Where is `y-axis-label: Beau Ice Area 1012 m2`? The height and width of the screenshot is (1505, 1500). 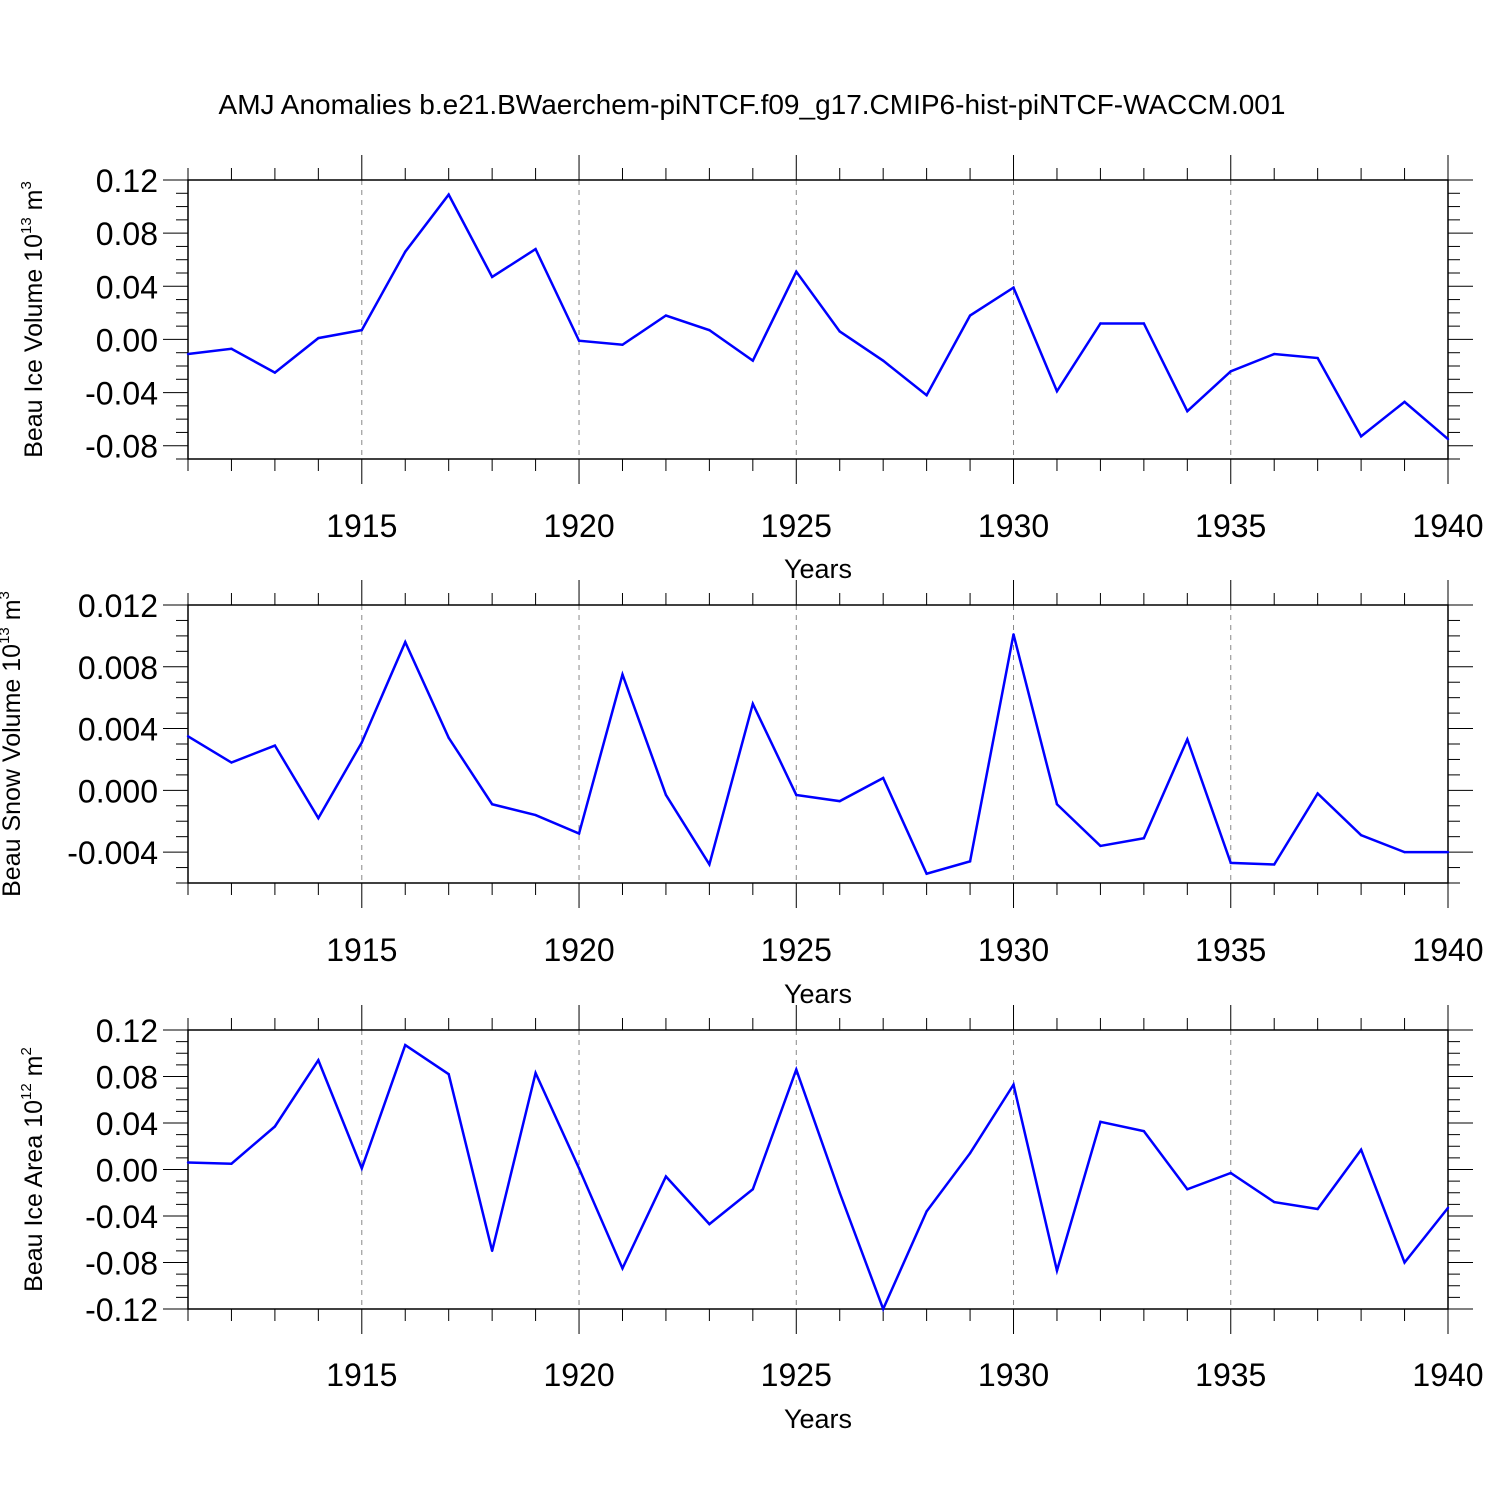 y-axis-label: Beau Ice Area 1012 m2 is located at coordinates (33, 1169).